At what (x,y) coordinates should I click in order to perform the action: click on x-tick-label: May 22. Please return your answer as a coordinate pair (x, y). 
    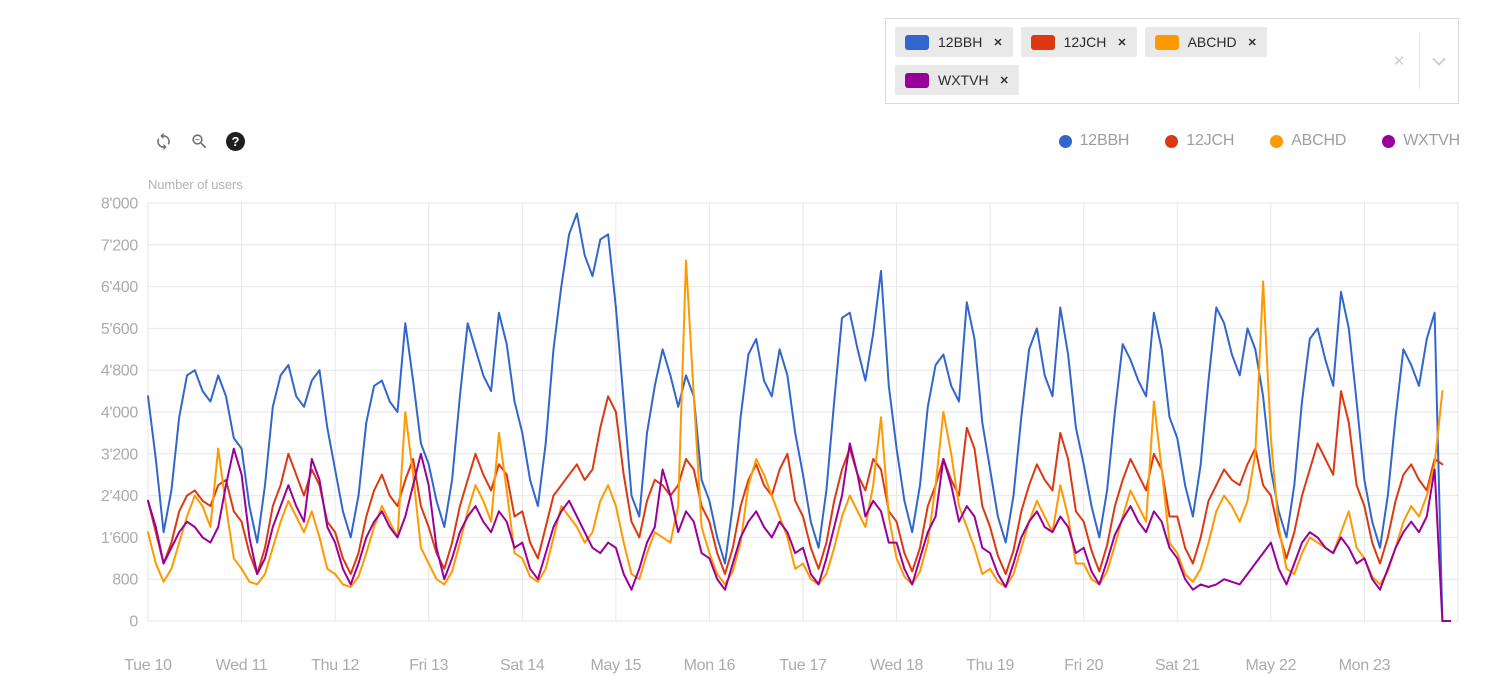
    Looking at the image, I should click on (1271, 665).